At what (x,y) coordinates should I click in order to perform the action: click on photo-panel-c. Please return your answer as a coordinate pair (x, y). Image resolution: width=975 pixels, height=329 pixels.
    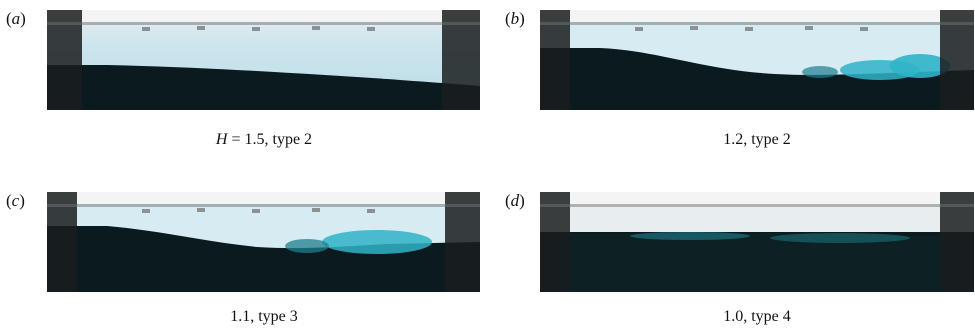
    Looking at the image, I should click on (263, 242).